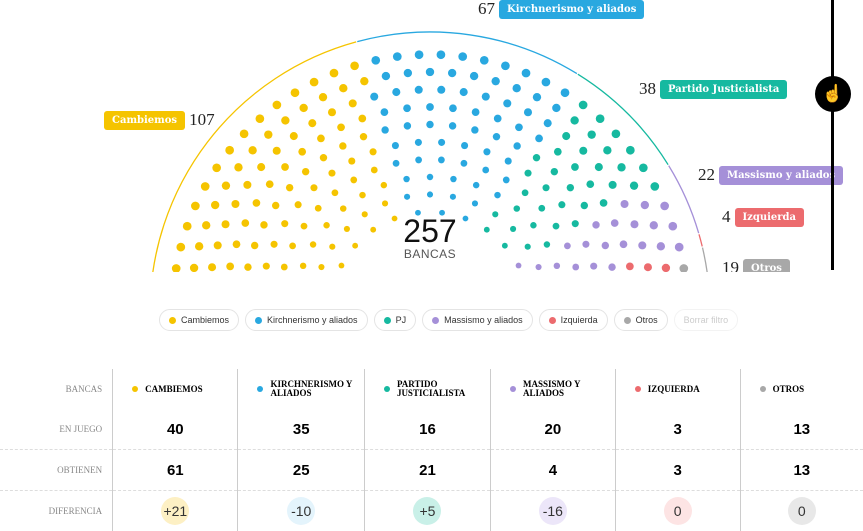  What do you see at coordinates (647, 89) in the screenshot?
I see `count: 38` at bounding box center [647, 89].